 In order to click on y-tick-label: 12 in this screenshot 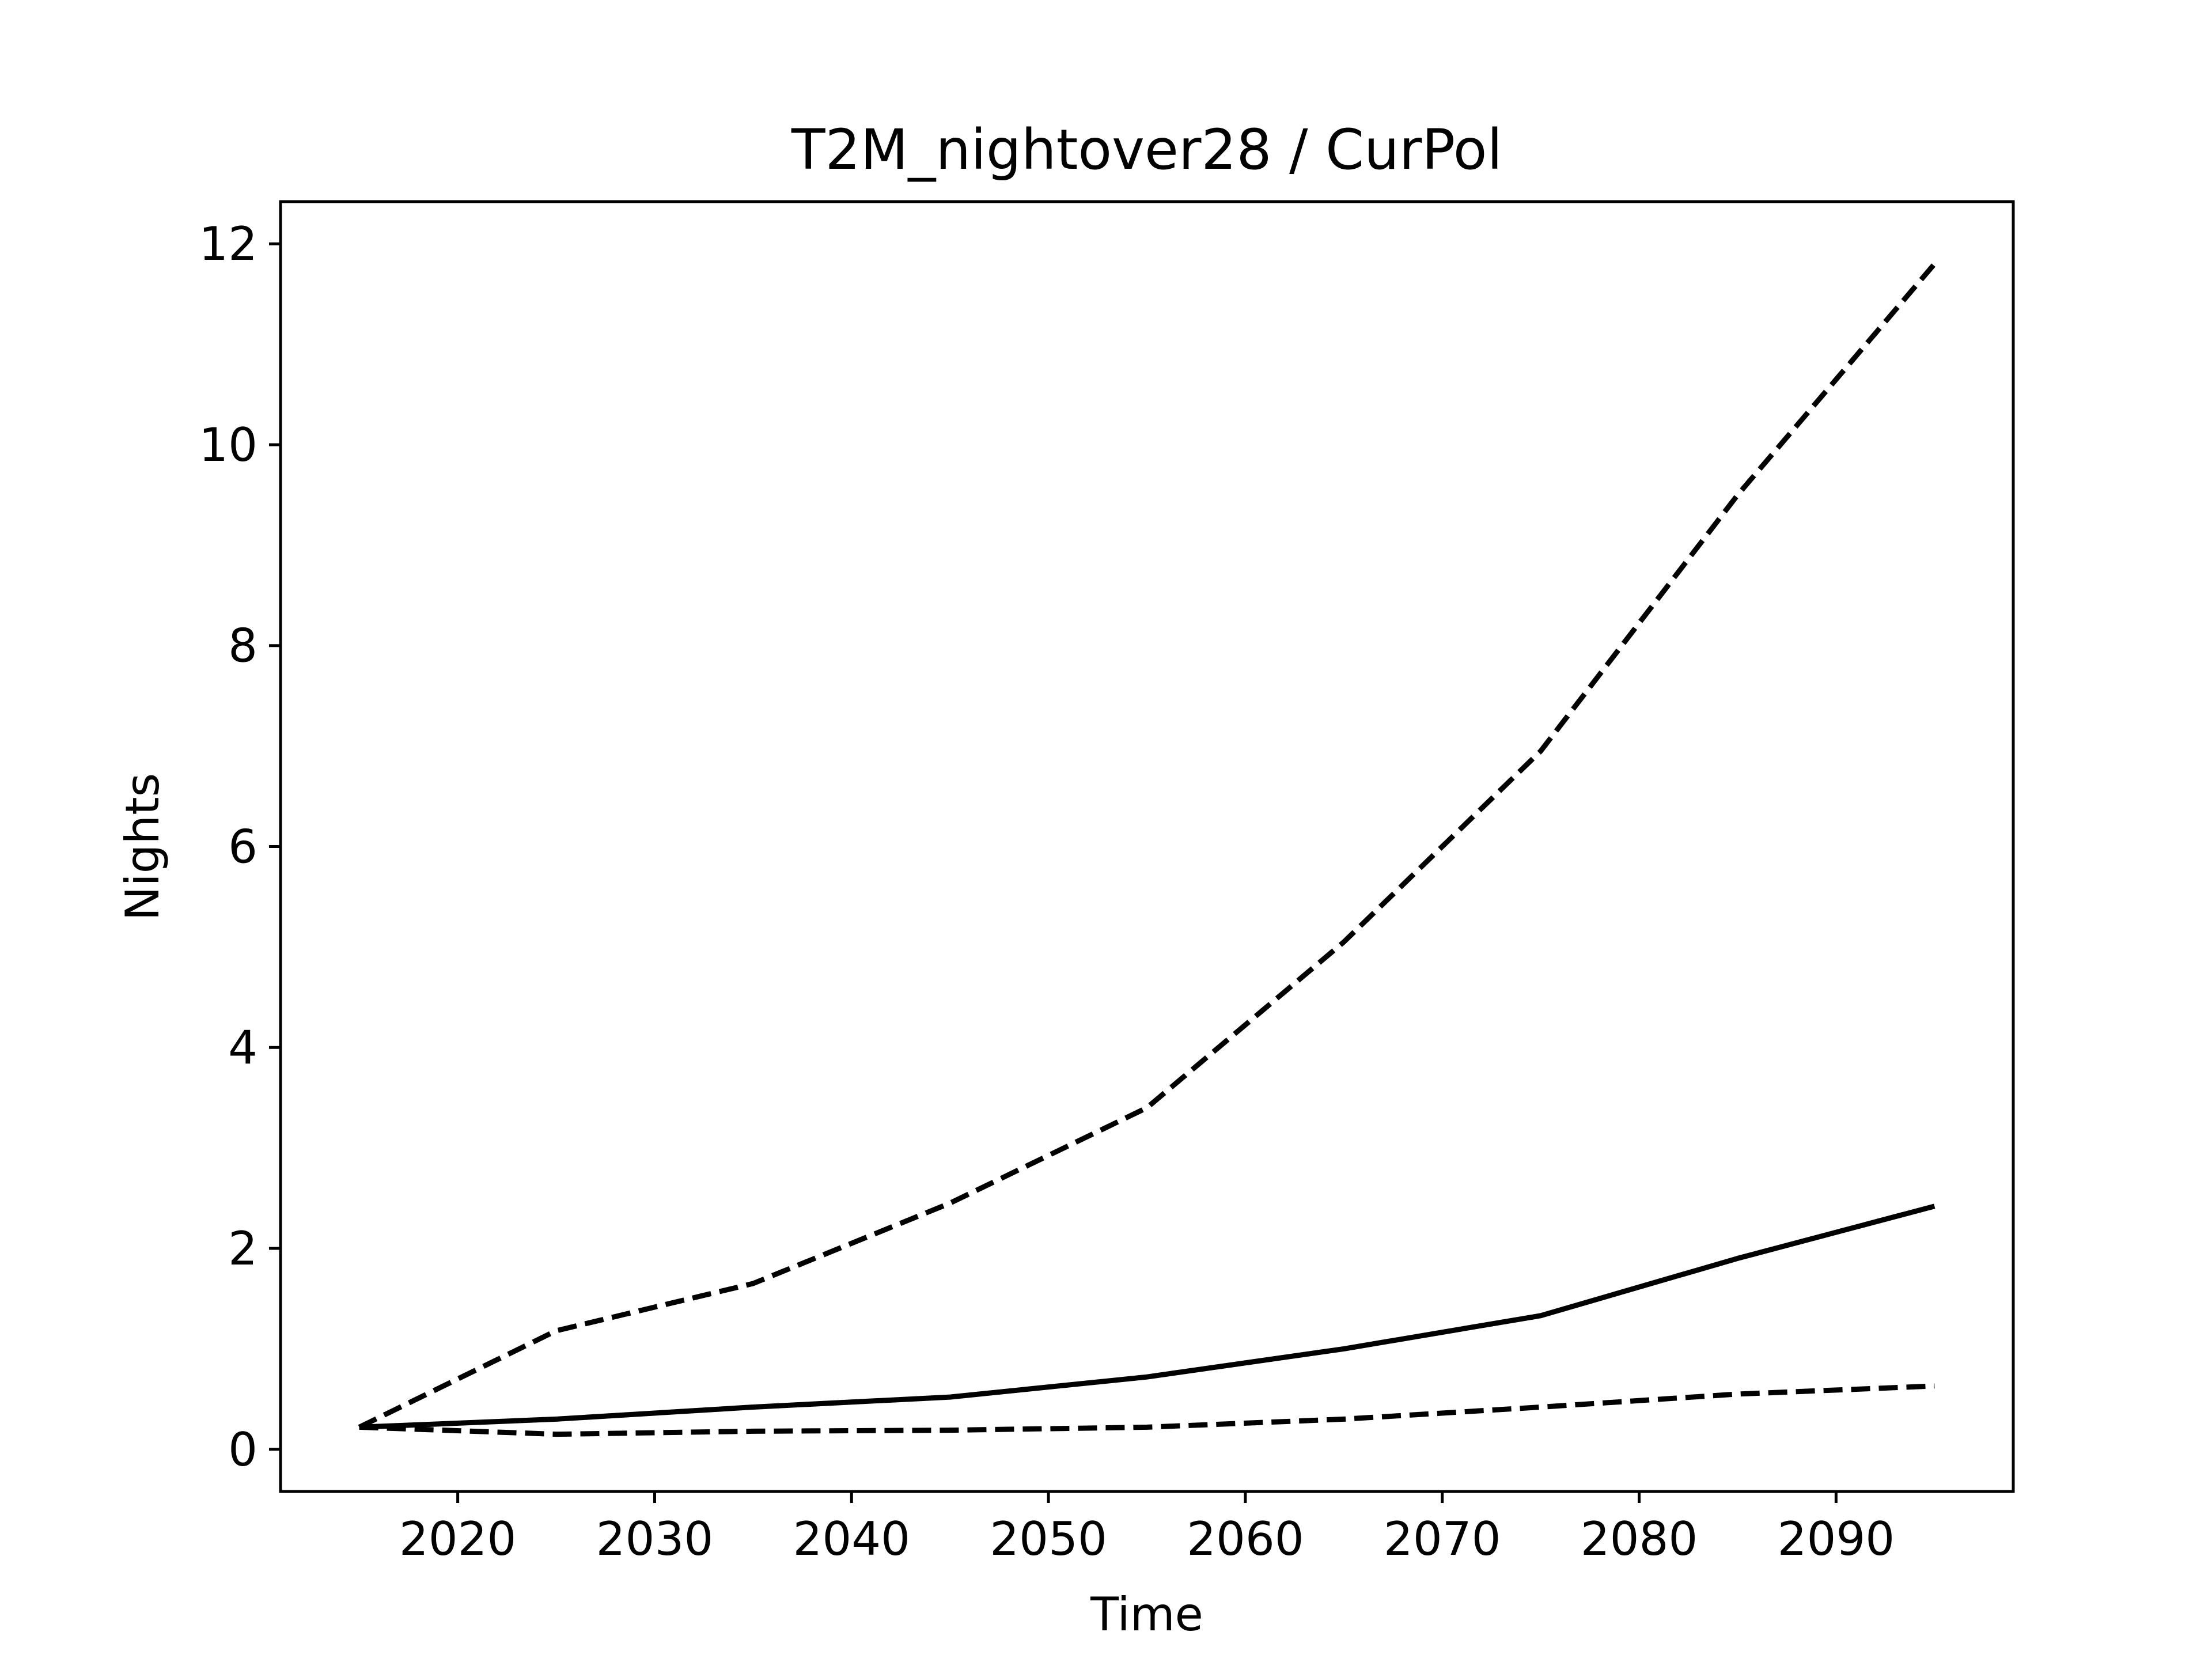, I will do `click(228, 244)`.